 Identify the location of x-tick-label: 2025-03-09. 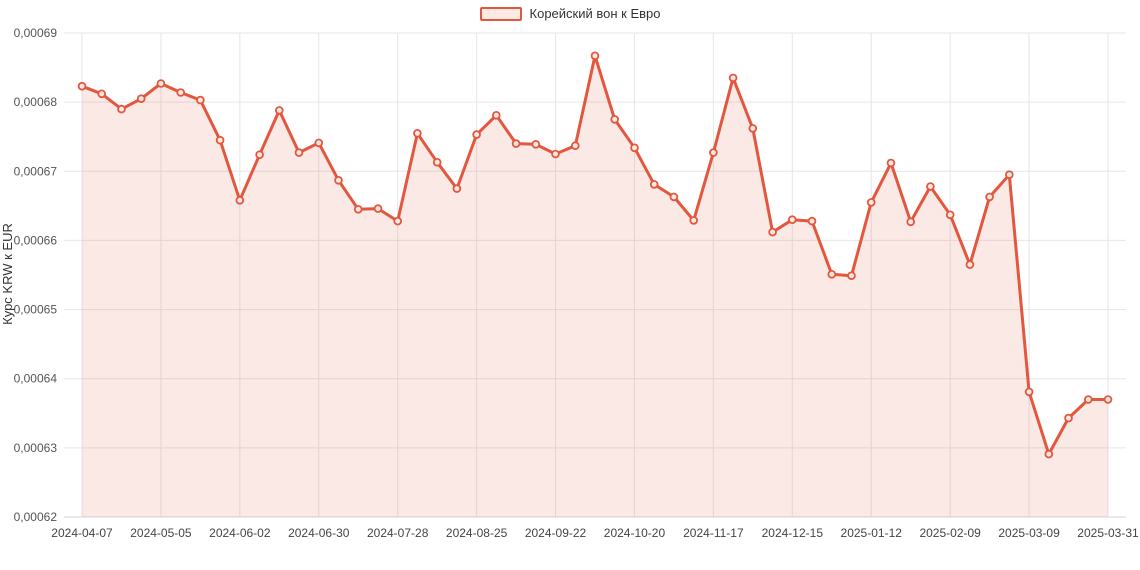
(1029, 533).